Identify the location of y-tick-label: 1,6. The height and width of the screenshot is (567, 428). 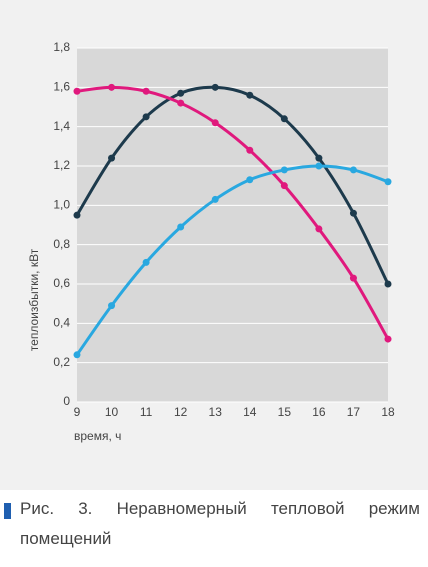
(61, 87).